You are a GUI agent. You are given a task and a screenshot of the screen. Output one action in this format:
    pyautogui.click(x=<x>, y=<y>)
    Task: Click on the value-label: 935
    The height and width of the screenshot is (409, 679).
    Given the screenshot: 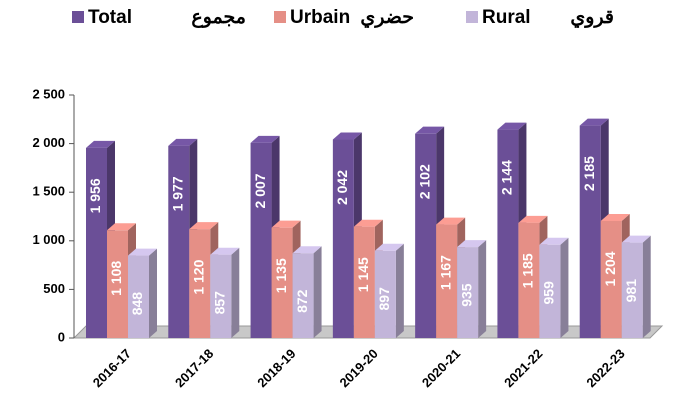 What is the action you would take?
    pyautogui.click(x=466, y=295)
    